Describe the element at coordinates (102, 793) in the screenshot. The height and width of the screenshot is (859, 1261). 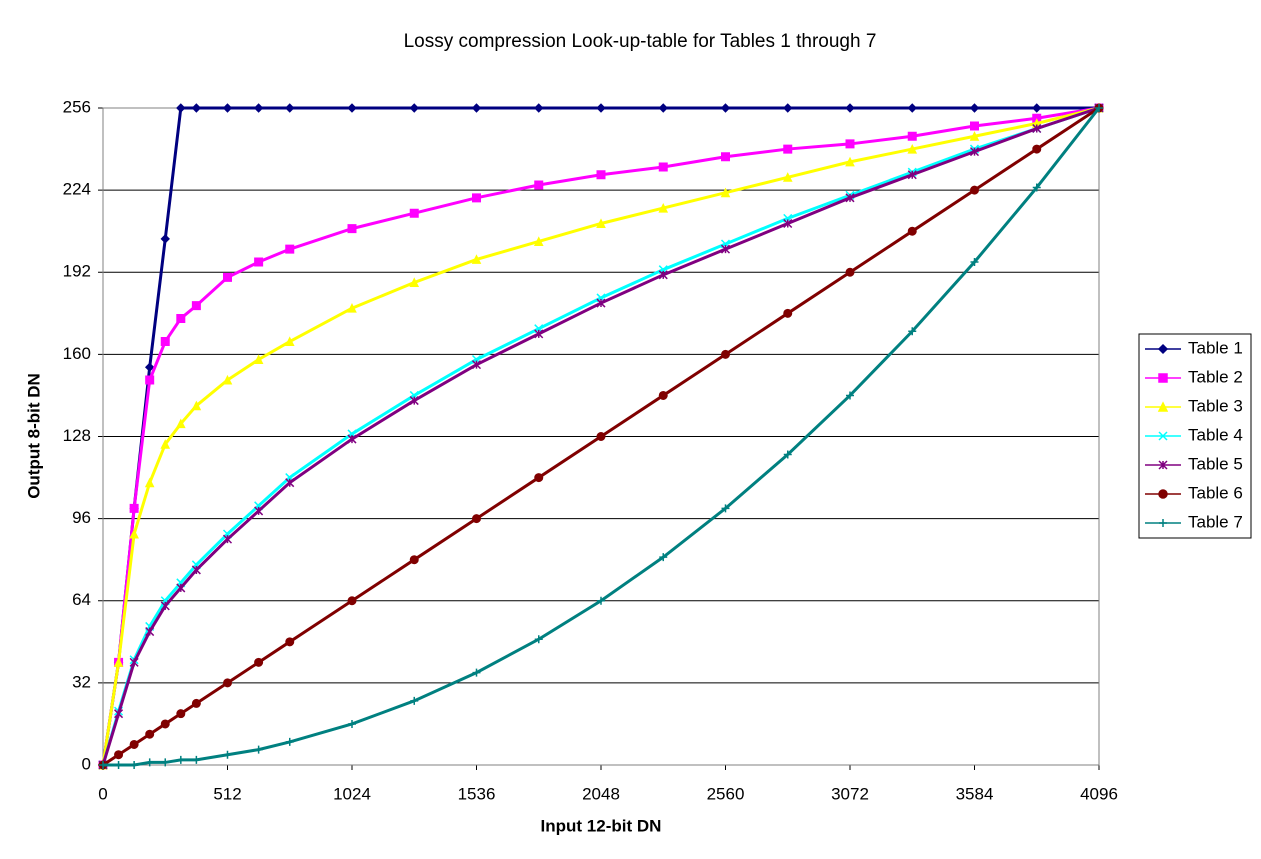
I see `x-tick-label: 0` at that location.